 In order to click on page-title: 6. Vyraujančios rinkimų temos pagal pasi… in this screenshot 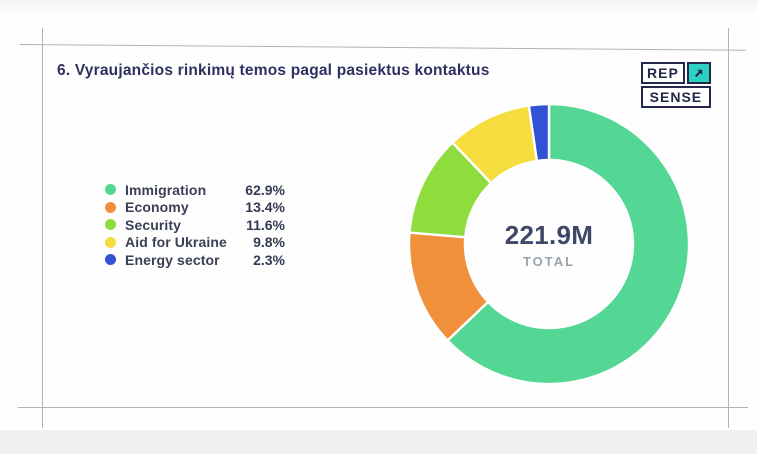, I will do `click(273, 70)`.